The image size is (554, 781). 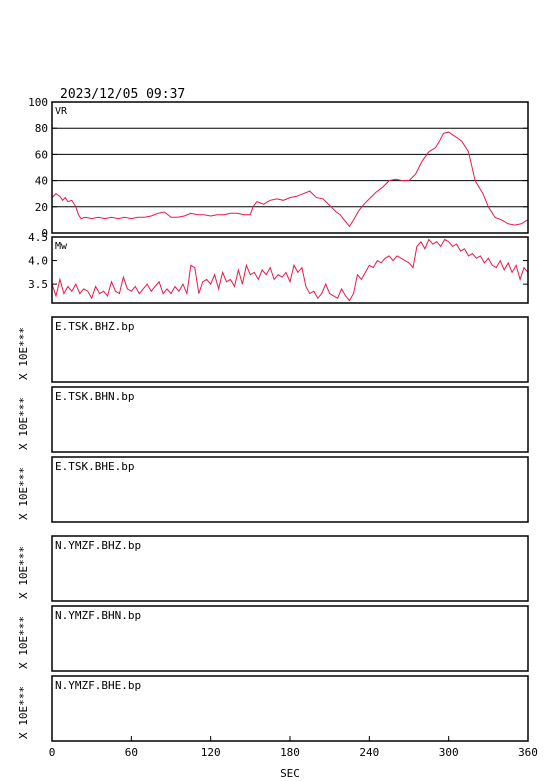 What do you see at coordinates (131, 752) in the screenshot?
I see `x-tick-label: 60` at bounding box center [131, 752].